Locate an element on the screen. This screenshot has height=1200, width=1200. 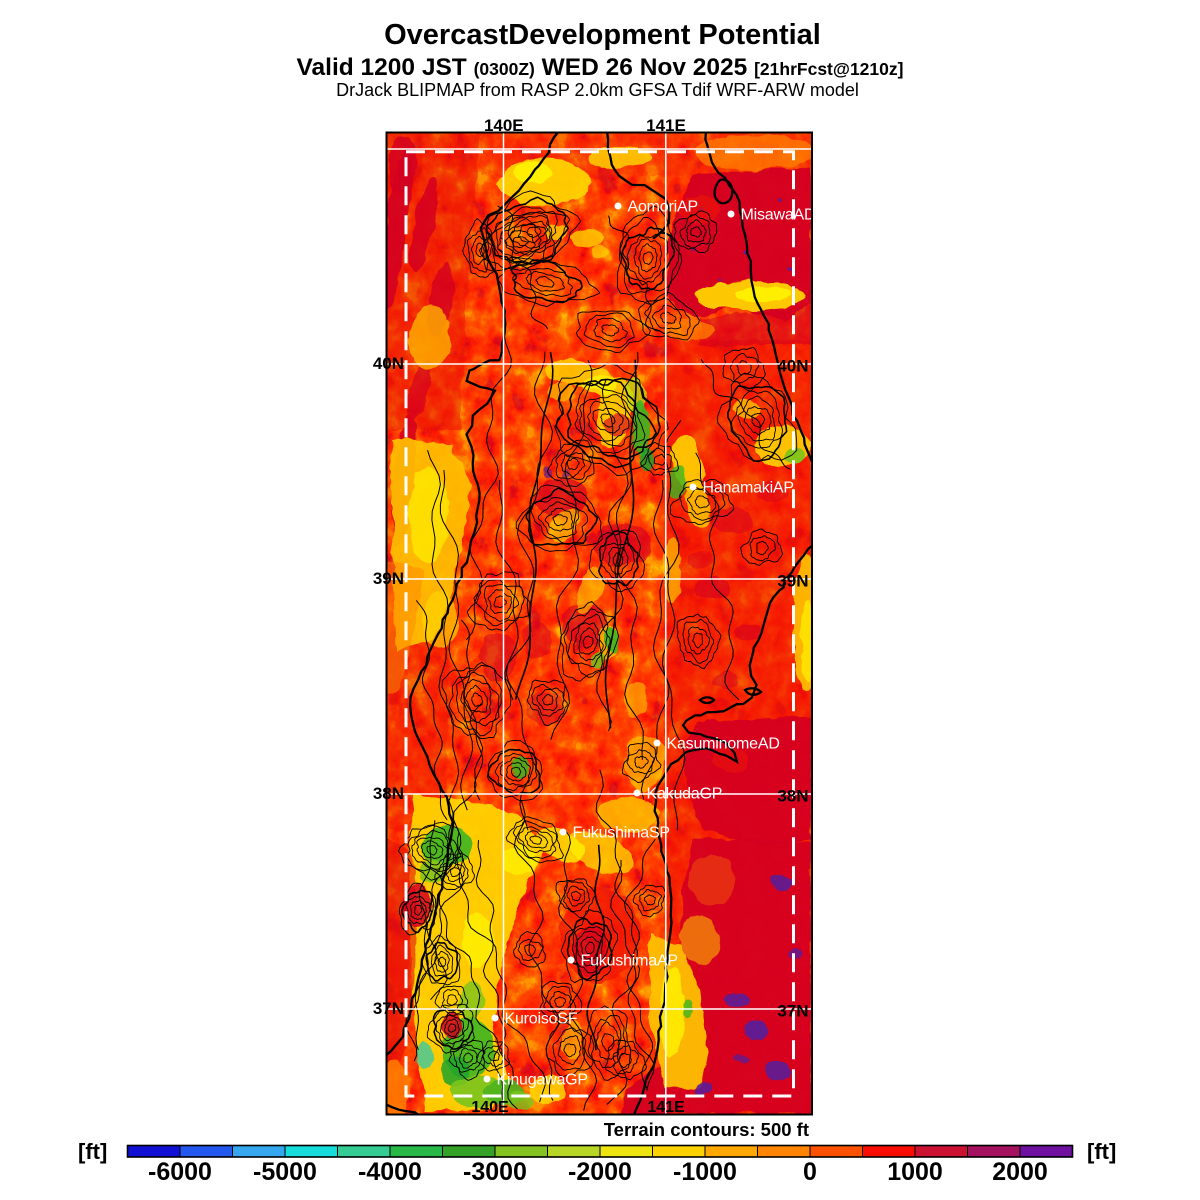
svg-text: KuroisoSF is located at coordinates (541, 1019).